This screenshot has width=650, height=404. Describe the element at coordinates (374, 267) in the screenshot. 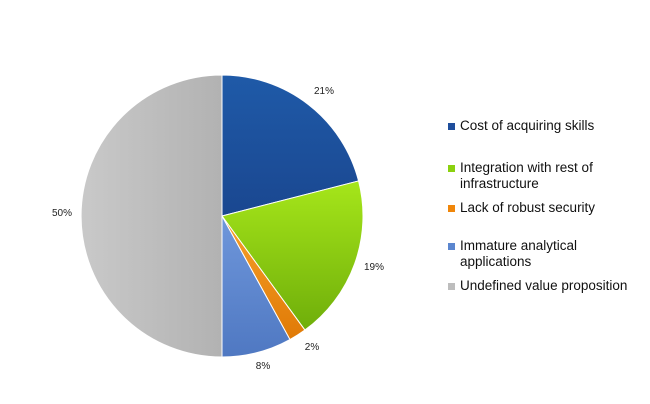

I see `data-label-2: 19%` at that location.